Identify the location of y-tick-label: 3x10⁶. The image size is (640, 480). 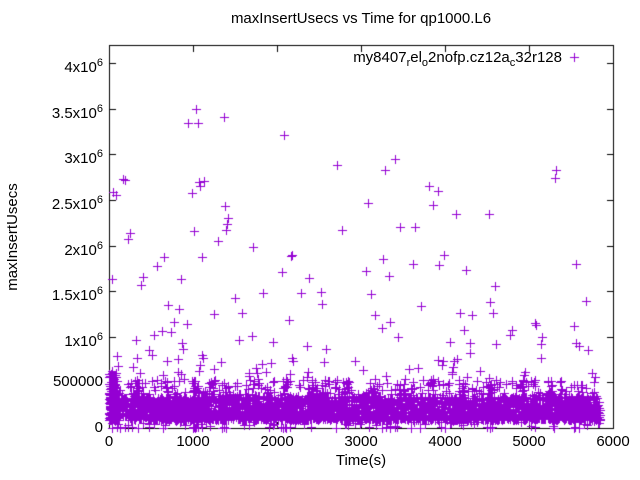
(83, 157).